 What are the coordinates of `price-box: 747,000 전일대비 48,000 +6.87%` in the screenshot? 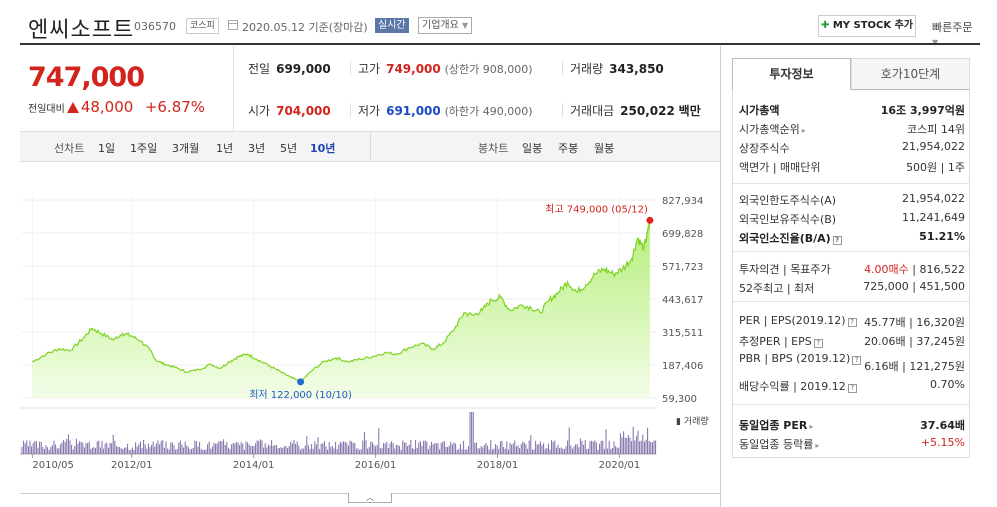 It's located at (127, 89).